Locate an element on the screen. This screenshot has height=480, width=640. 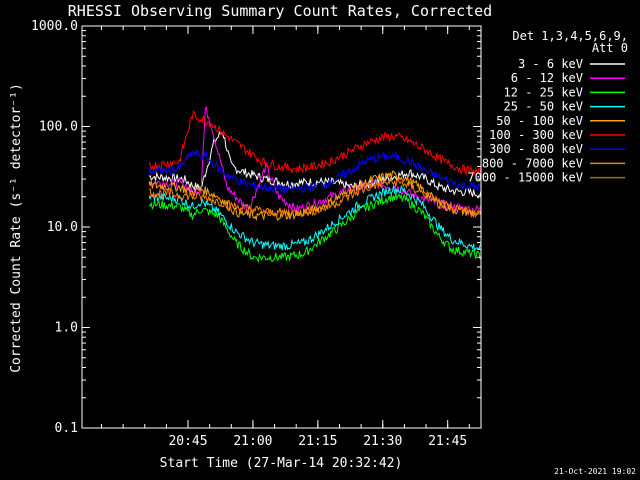
y-tick-label-0: 0.1 is located at coordinates (66, 428).